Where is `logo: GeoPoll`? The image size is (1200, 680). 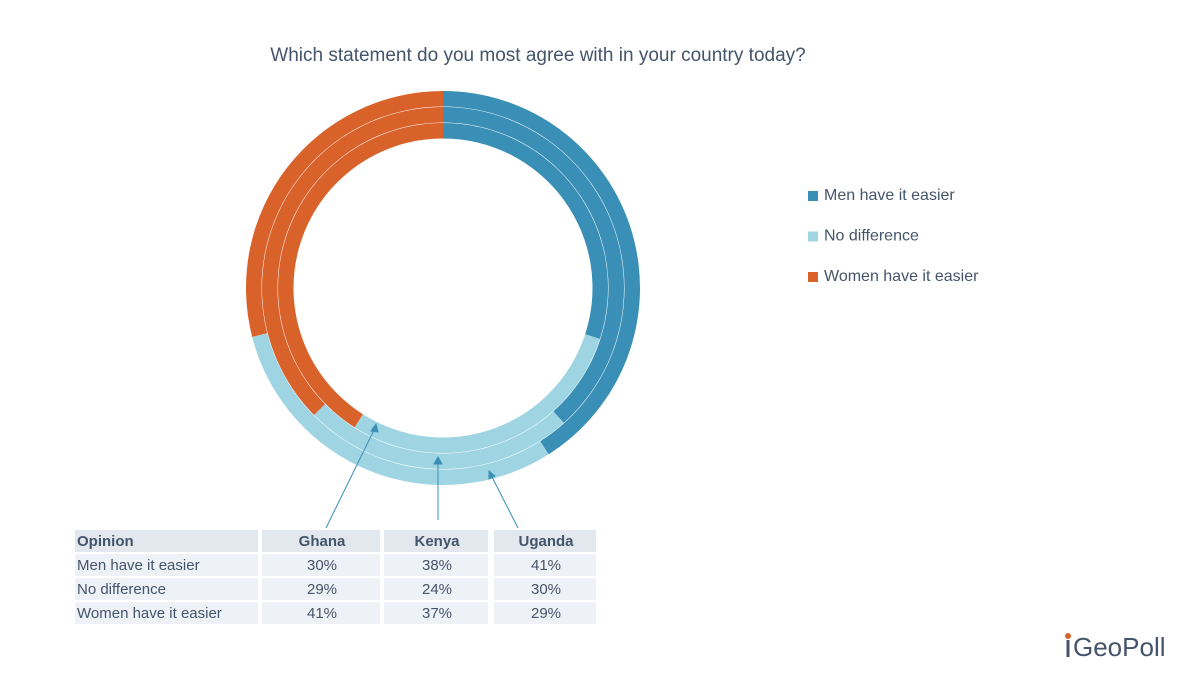 logo: GeoPoll is located at coordinates (1115, 647).